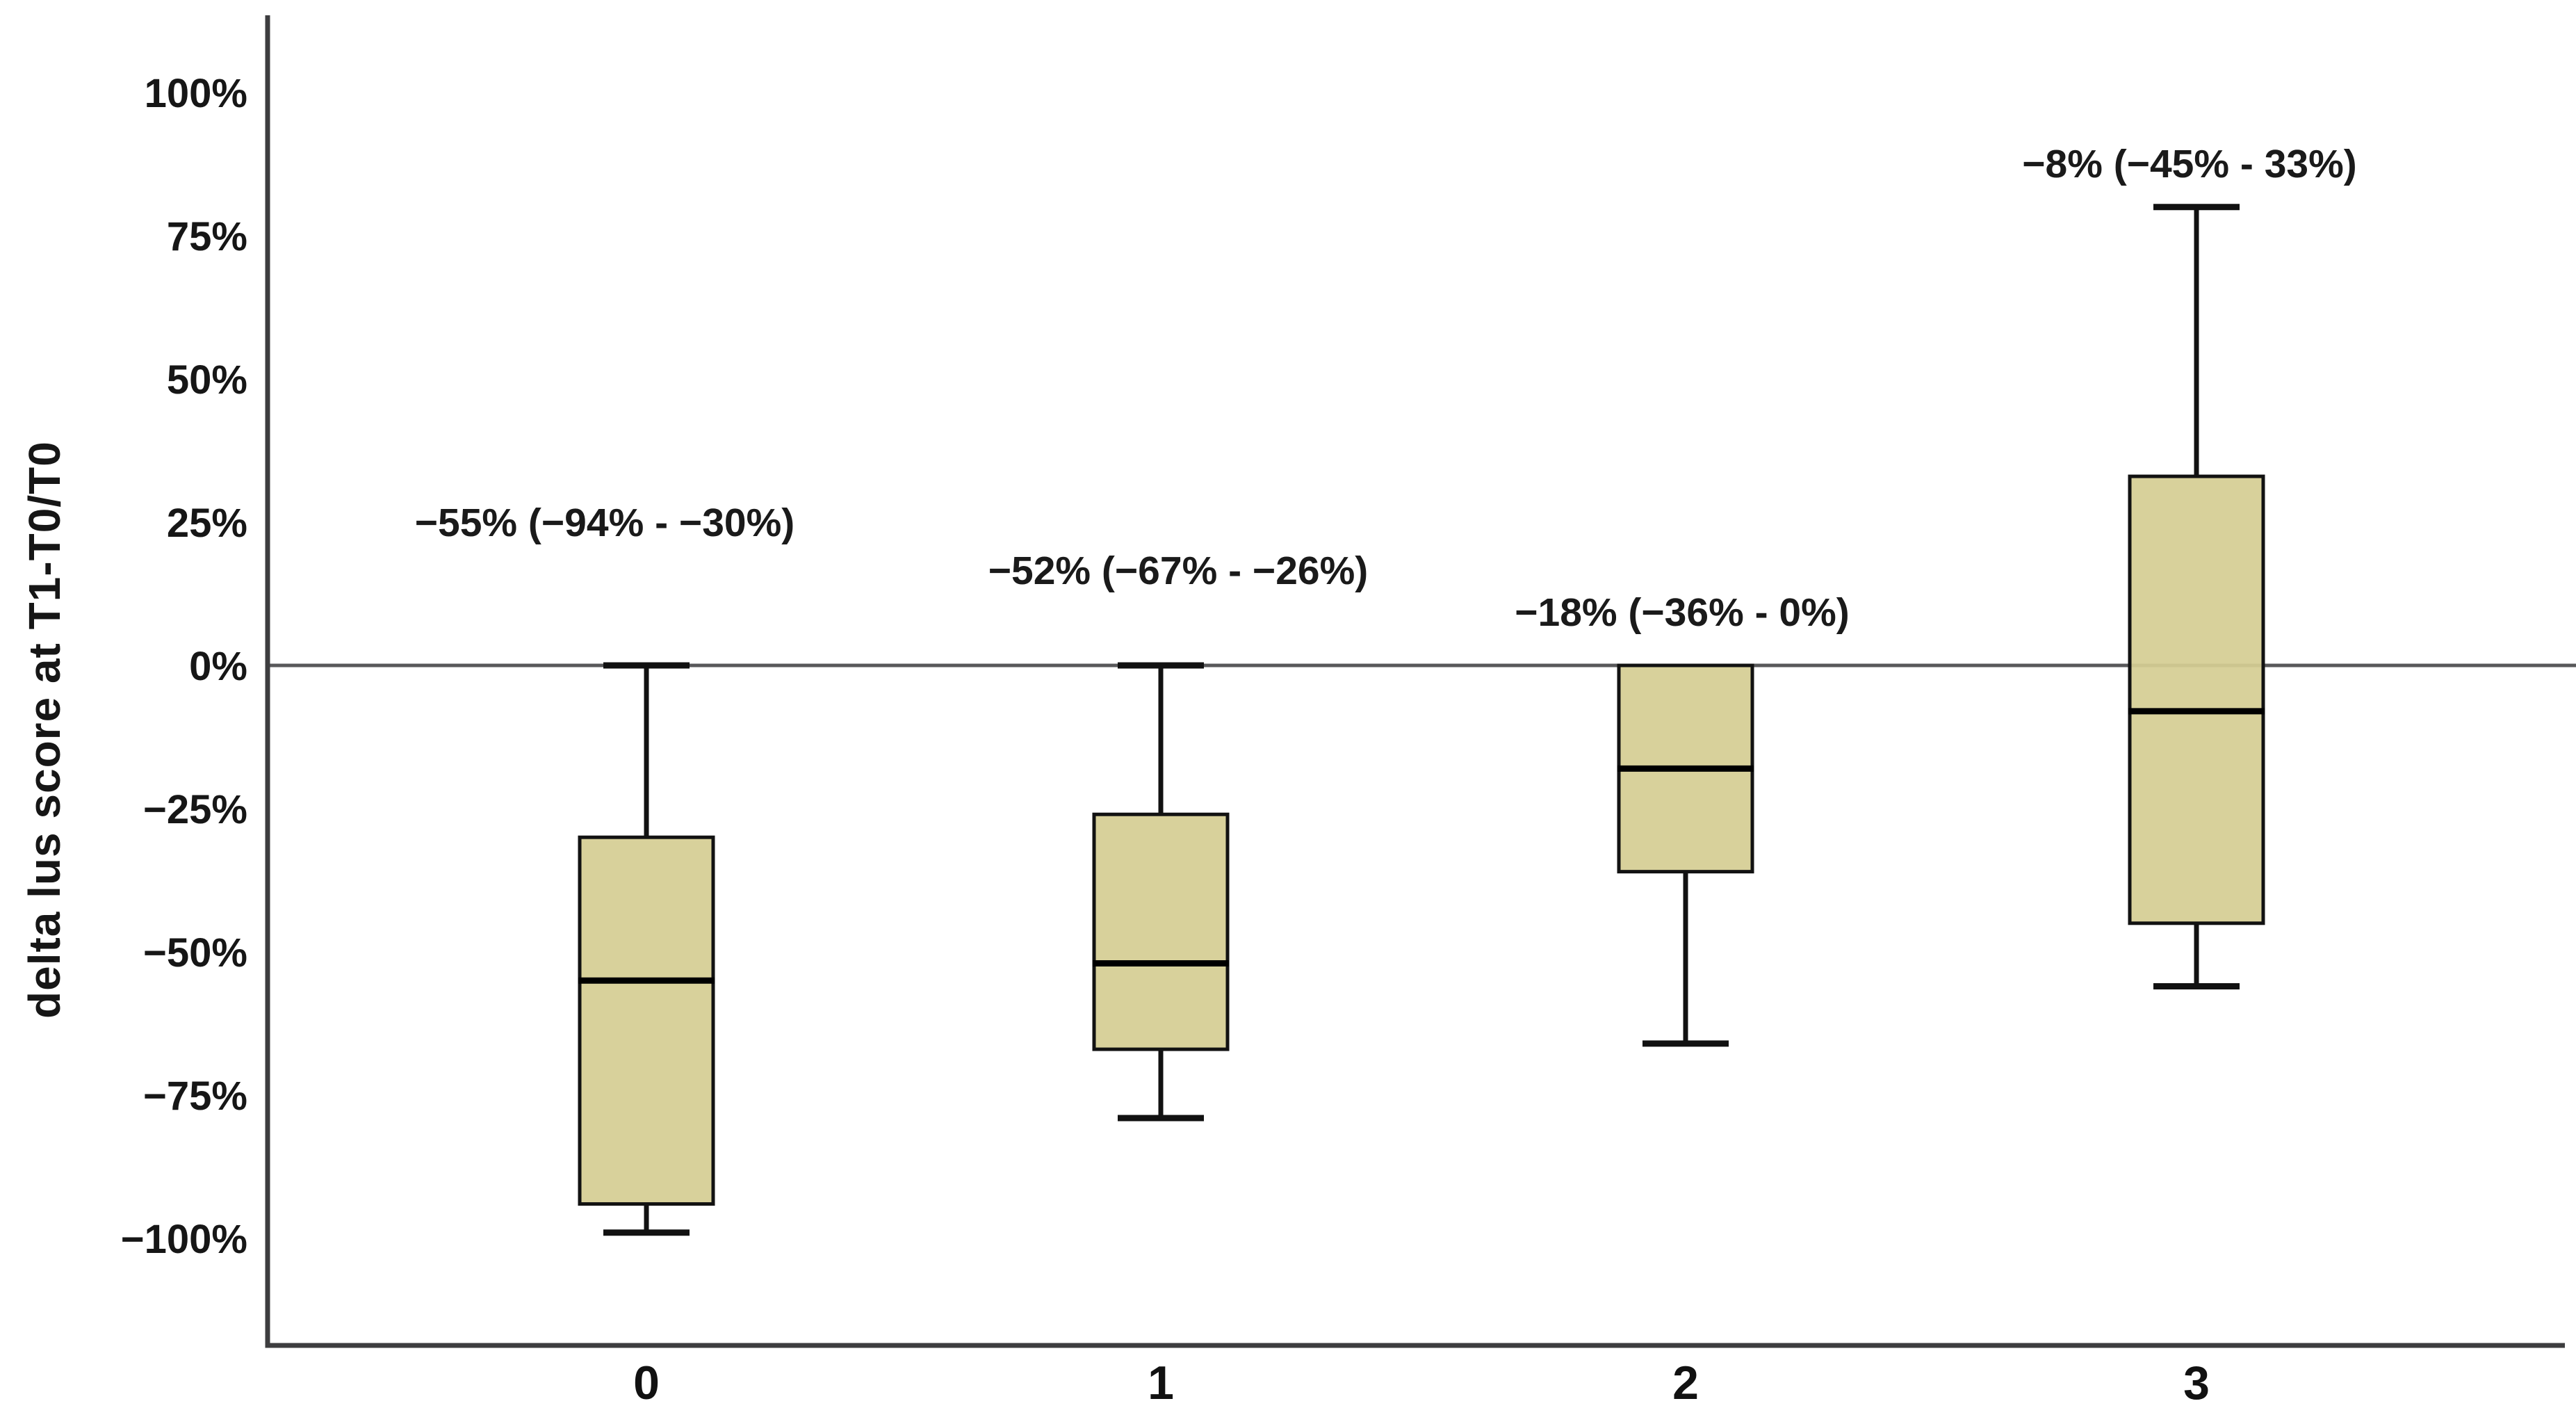  Describe the element at coordinates (218, 666) in the screenshot. I see `y-tick-label: 0%` at that location.